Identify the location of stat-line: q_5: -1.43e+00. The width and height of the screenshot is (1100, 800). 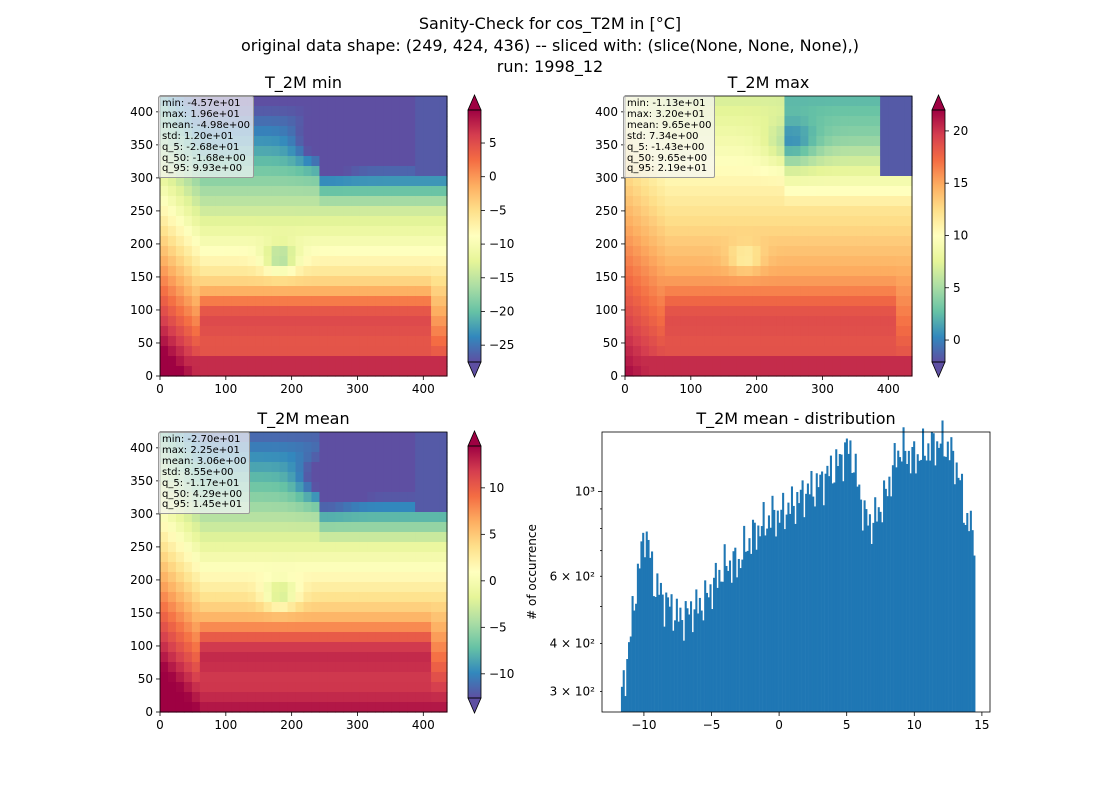
(666, 147).